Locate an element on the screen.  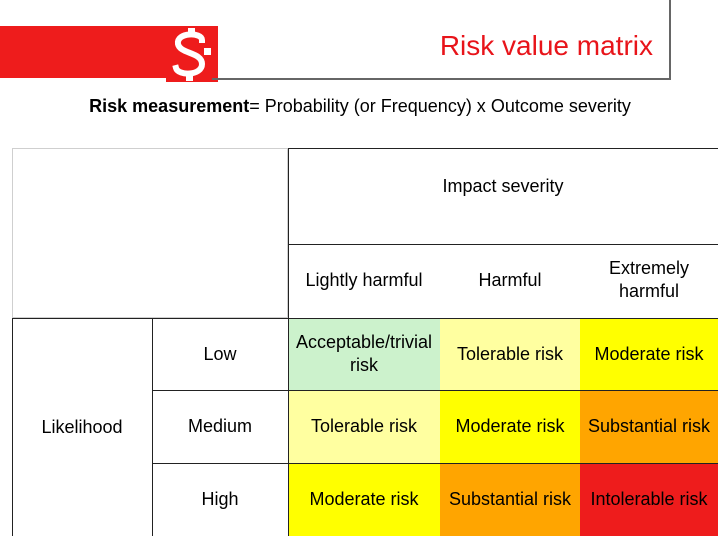
risk-cell-medium-extreme: Substantial risk is located at coordinates (649, 426).